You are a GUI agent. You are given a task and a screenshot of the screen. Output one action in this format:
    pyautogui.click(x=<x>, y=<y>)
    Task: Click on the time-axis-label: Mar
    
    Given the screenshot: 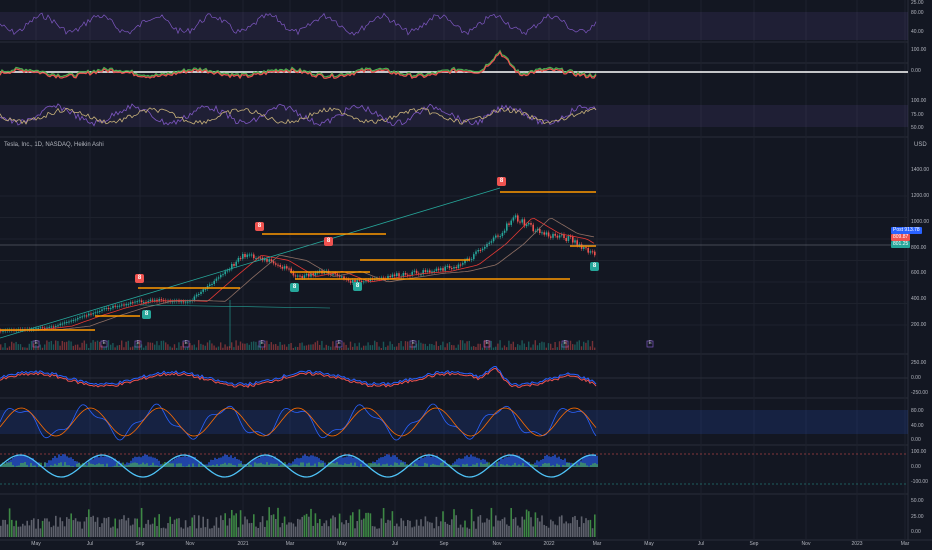 What is the action you would take?
    pyautogui.click(x=290, y=544)
    